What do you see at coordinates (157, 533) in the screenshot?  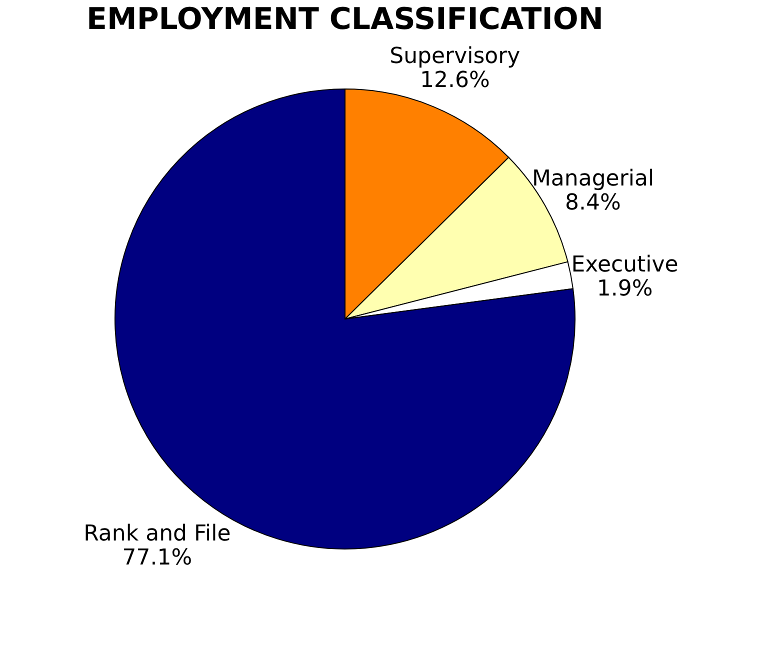 I see `slice-label: Rank and File` at bounding box center [157, 533].